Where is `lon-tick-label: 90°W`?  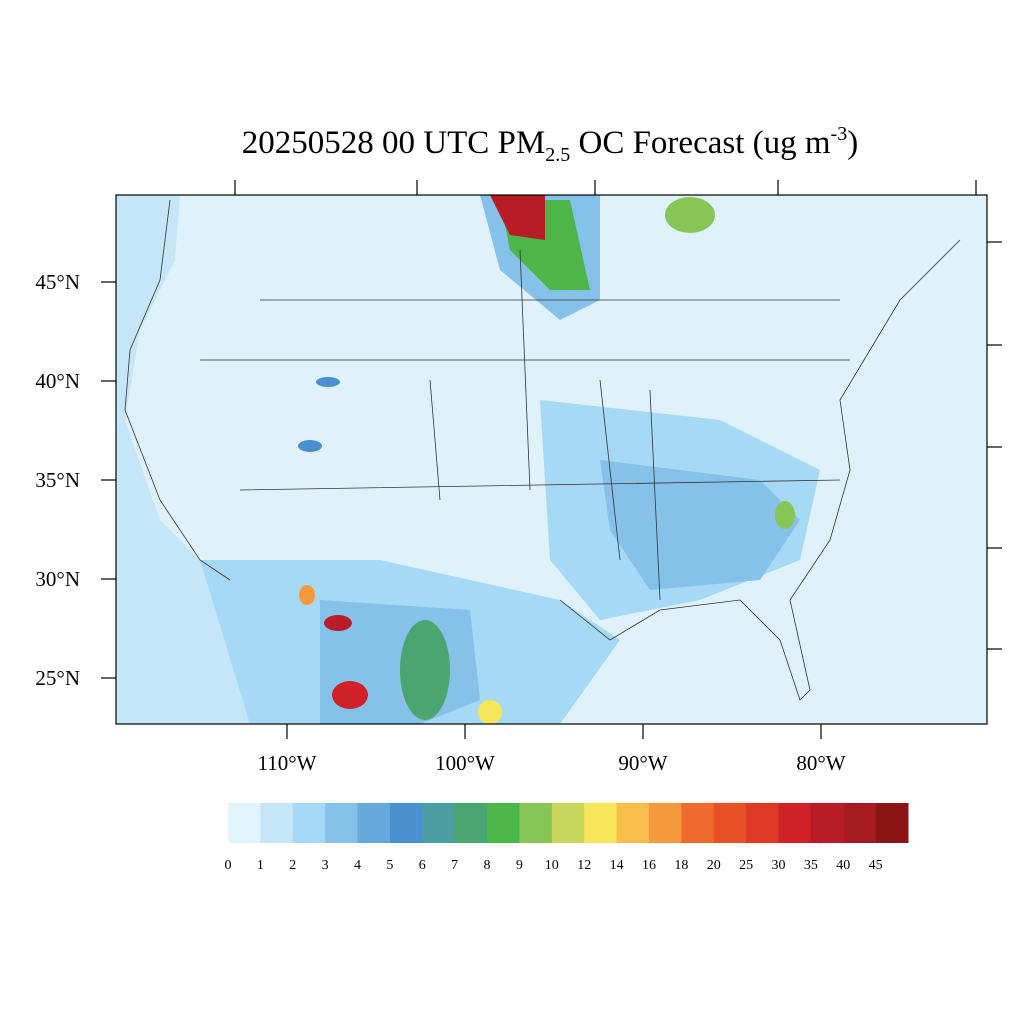 lon-tick-label: 90°W is located at coordinates (642, 763).